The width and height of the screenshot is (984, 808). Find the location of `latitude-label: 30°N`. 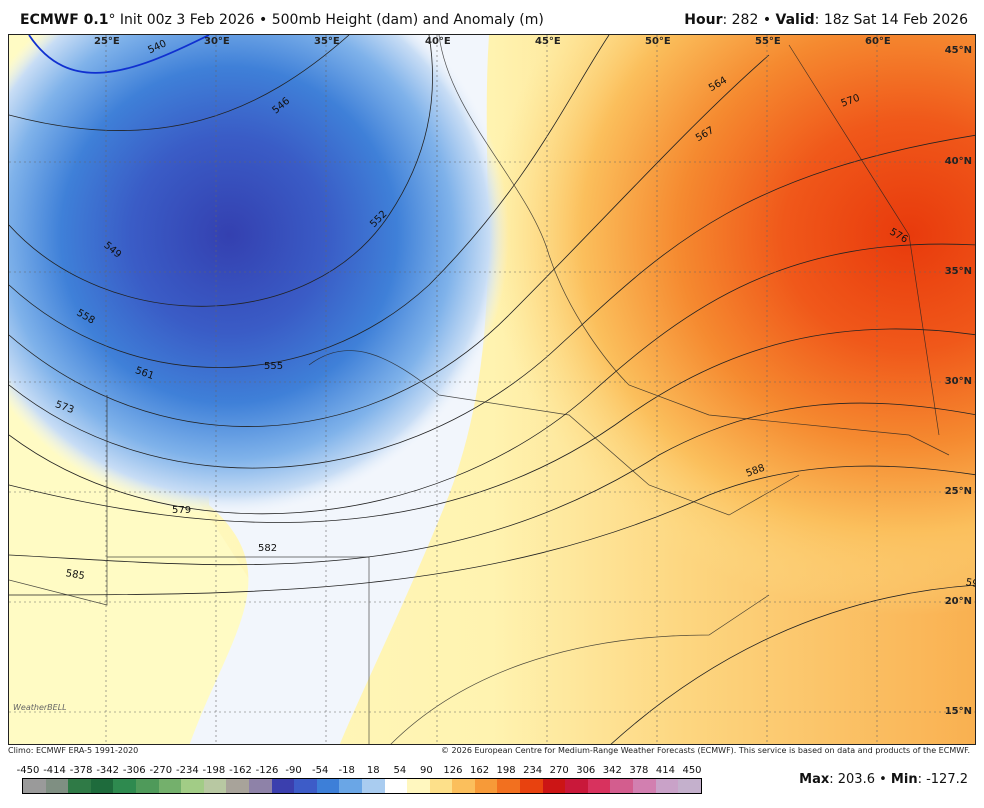

latitude-label: 30°N is located at coordinates (958, 381).